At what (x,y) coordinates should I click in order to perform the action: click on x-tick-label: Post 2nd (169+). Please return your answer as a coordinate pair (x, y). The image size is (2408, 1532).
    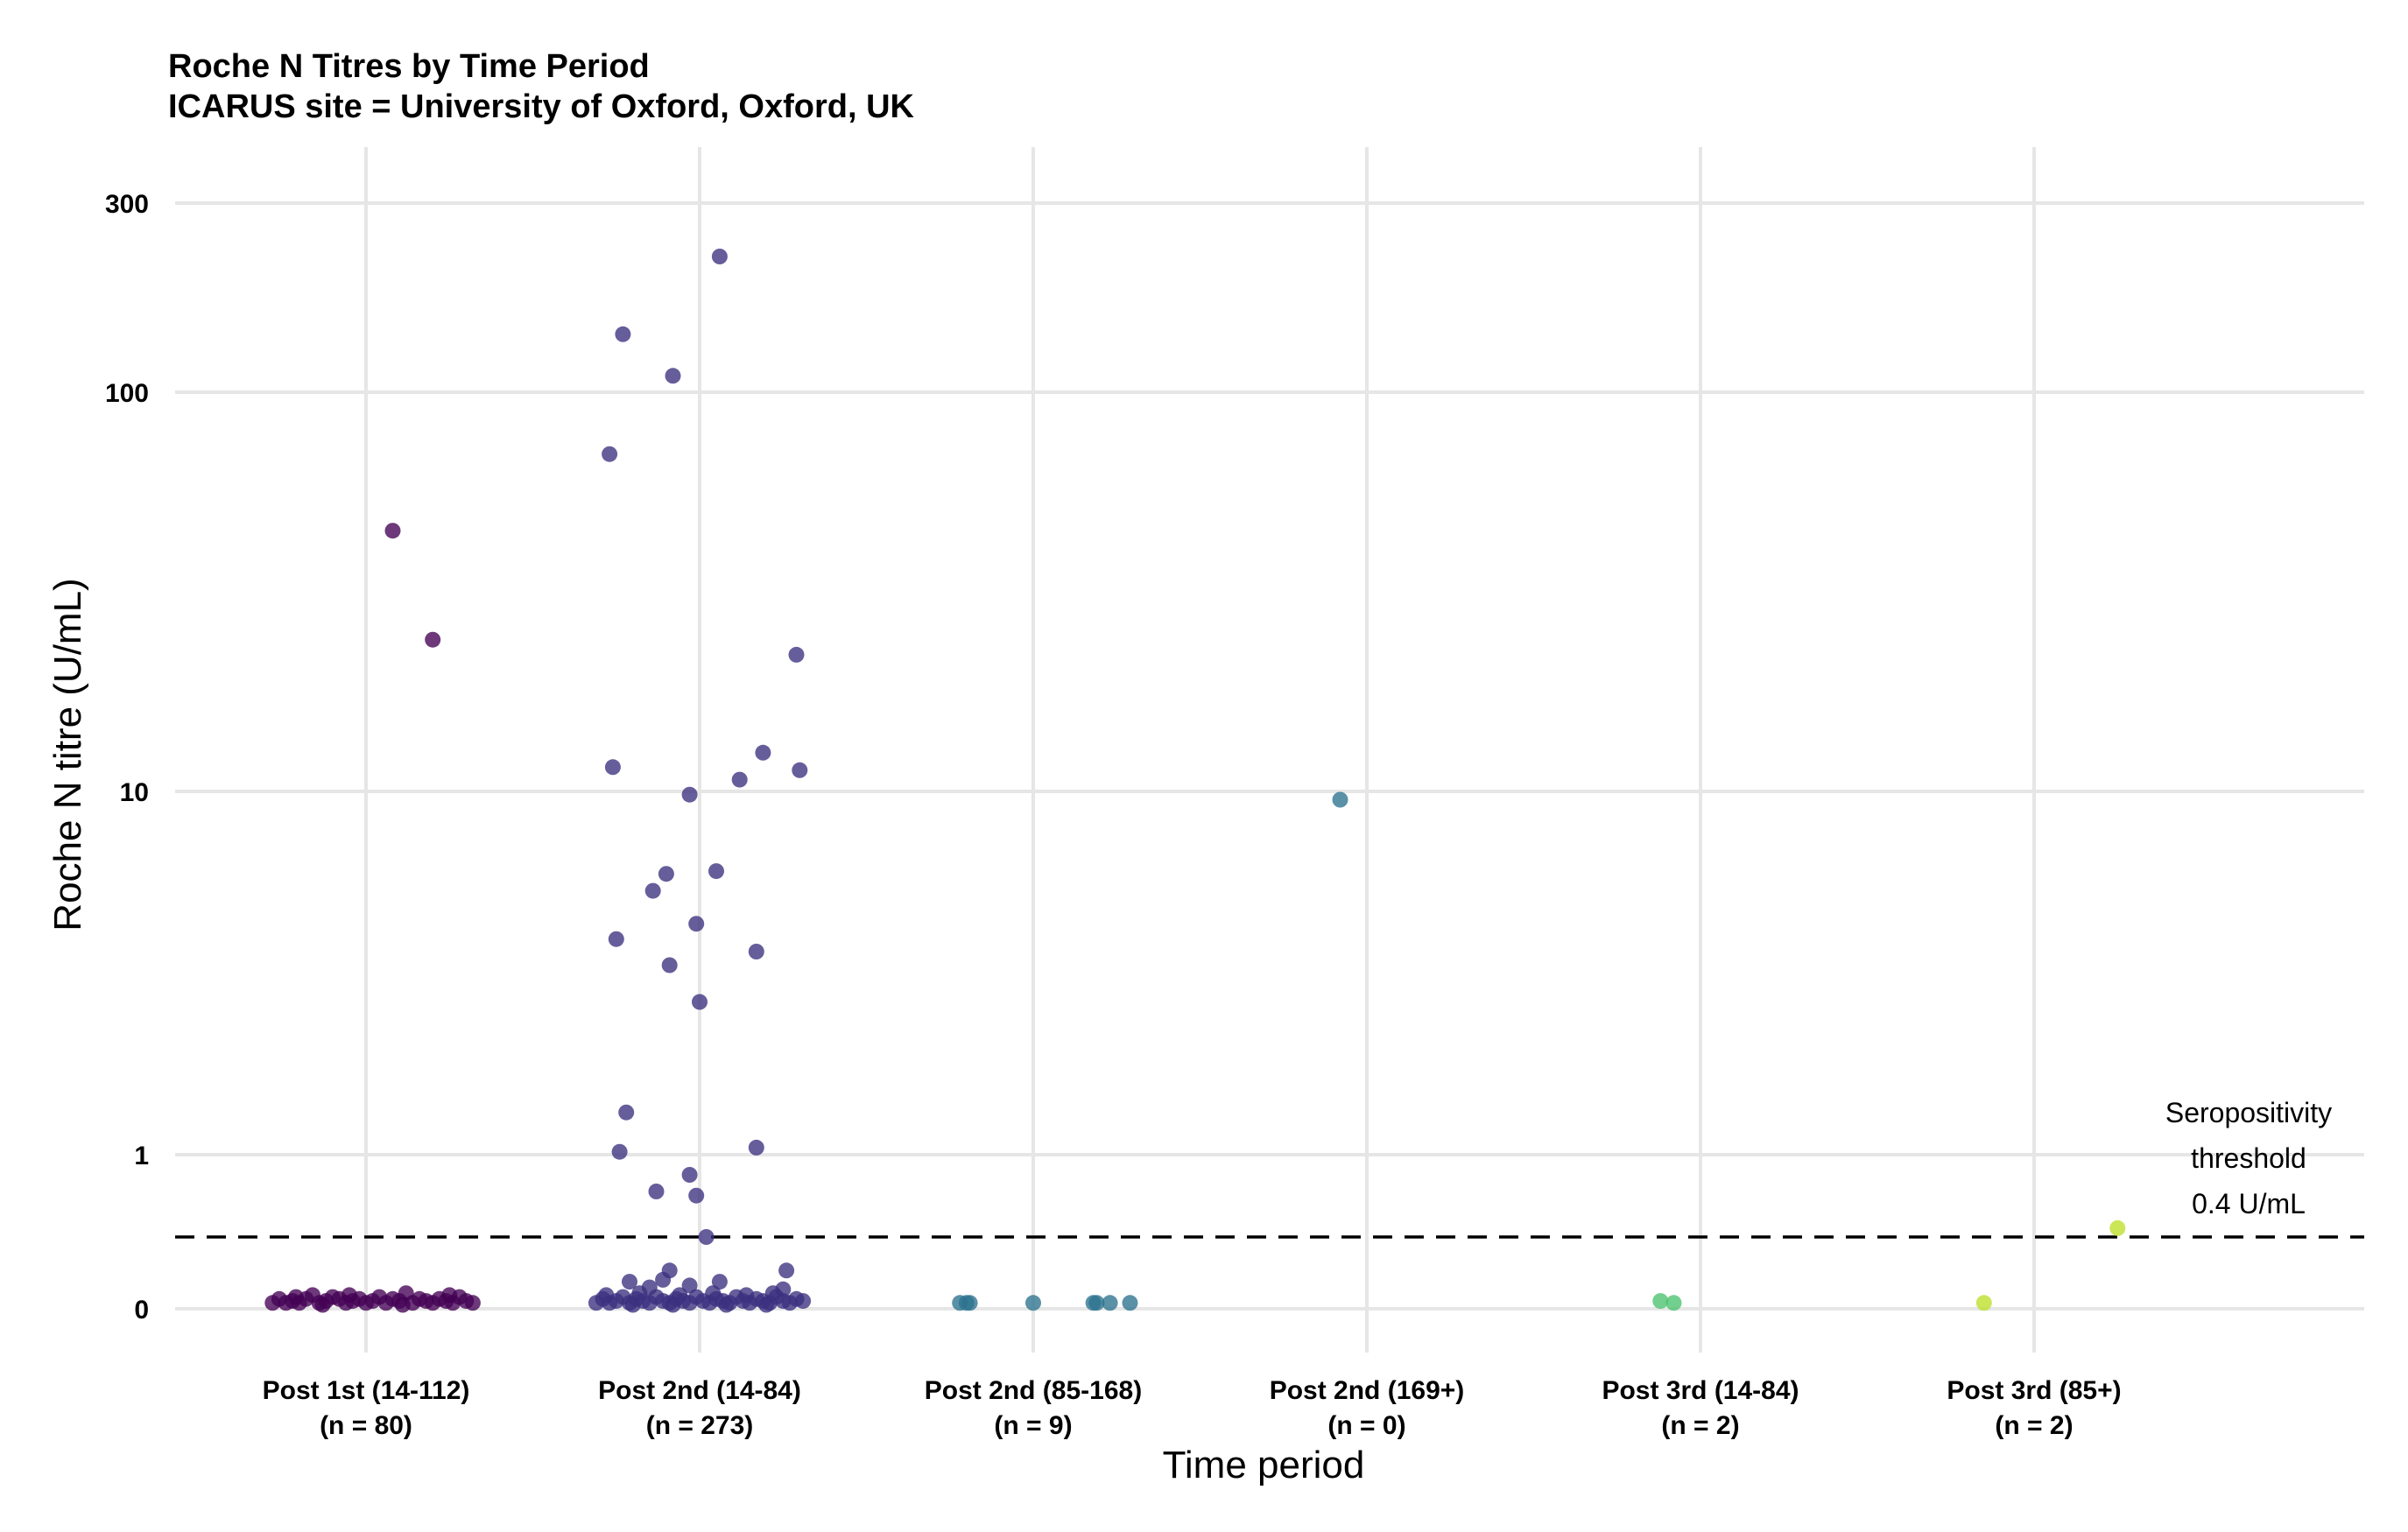
    Looking at the image, I should click on (1367, 1390).